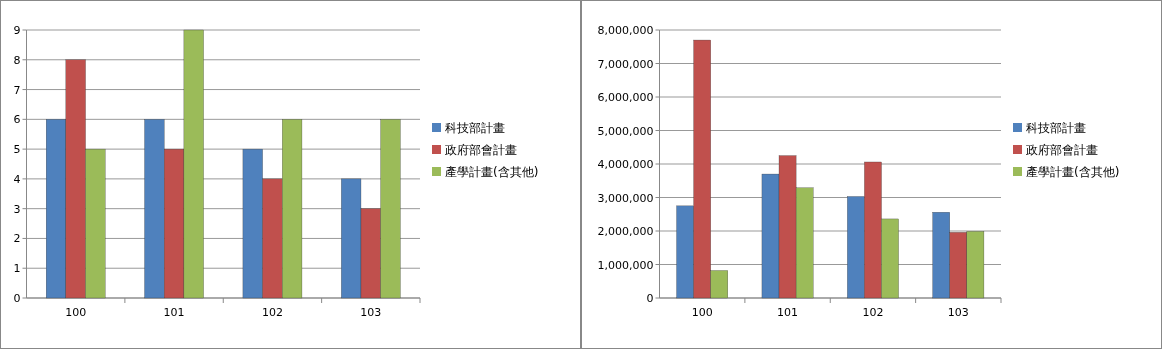  I want to click on y-tick-label: 7, so click(17, 90).